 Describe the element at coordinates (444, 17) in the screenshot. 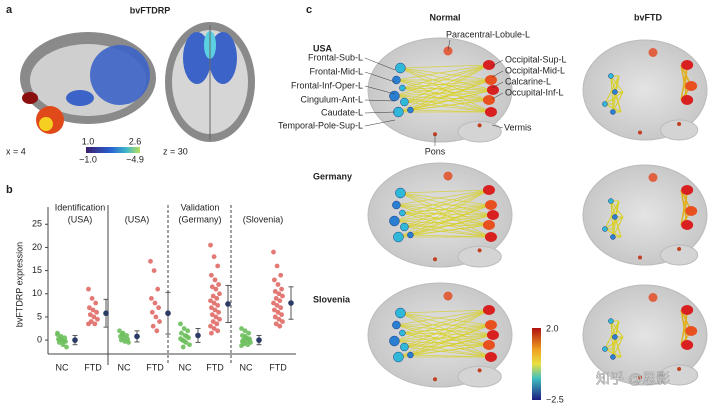

I see `column-header: Normal` at that location.